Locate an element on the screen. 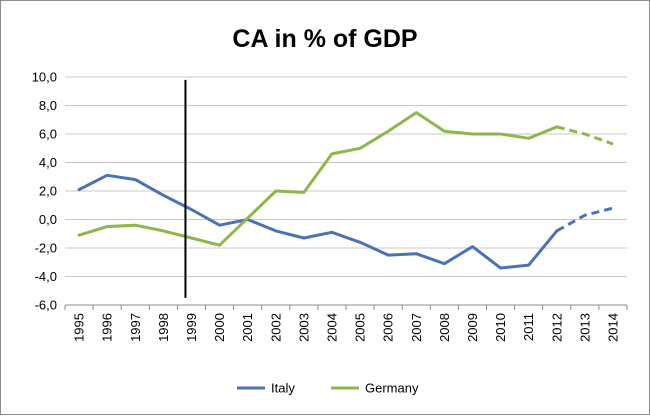 The width and height of the screenshot is (650, 419). x-tick-label: 2011 is located at coordinates (528, 327).